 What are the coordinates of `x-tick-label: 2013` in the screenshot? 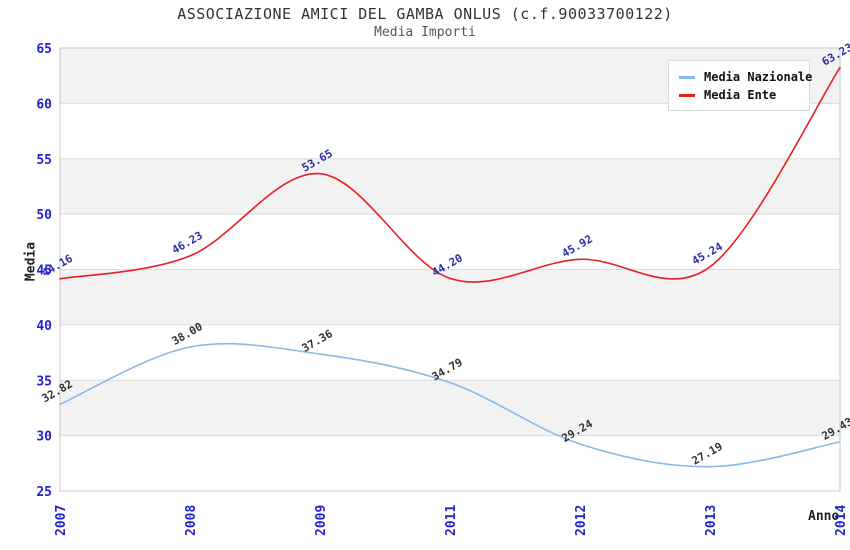 It's located at (711, 520).